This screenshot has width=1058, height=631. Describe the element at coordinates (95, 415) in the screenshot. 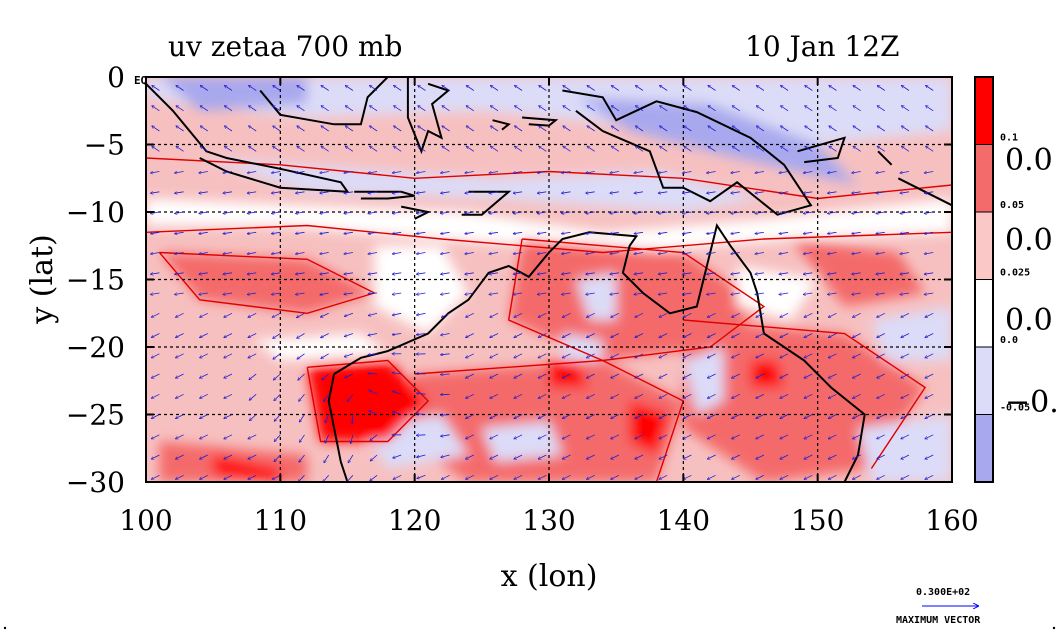

I see `y-tick-label: −25` at that location.